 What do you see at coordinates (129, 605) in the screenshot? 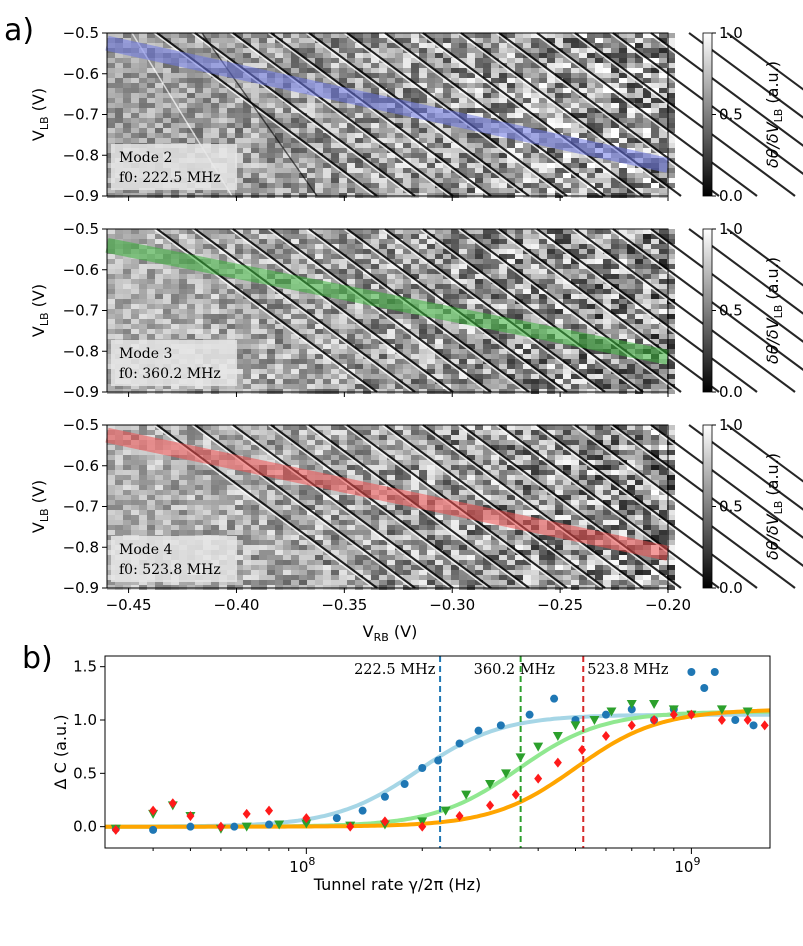
I see `x-tick-label: −0.45` at bounding box center [129, 605].